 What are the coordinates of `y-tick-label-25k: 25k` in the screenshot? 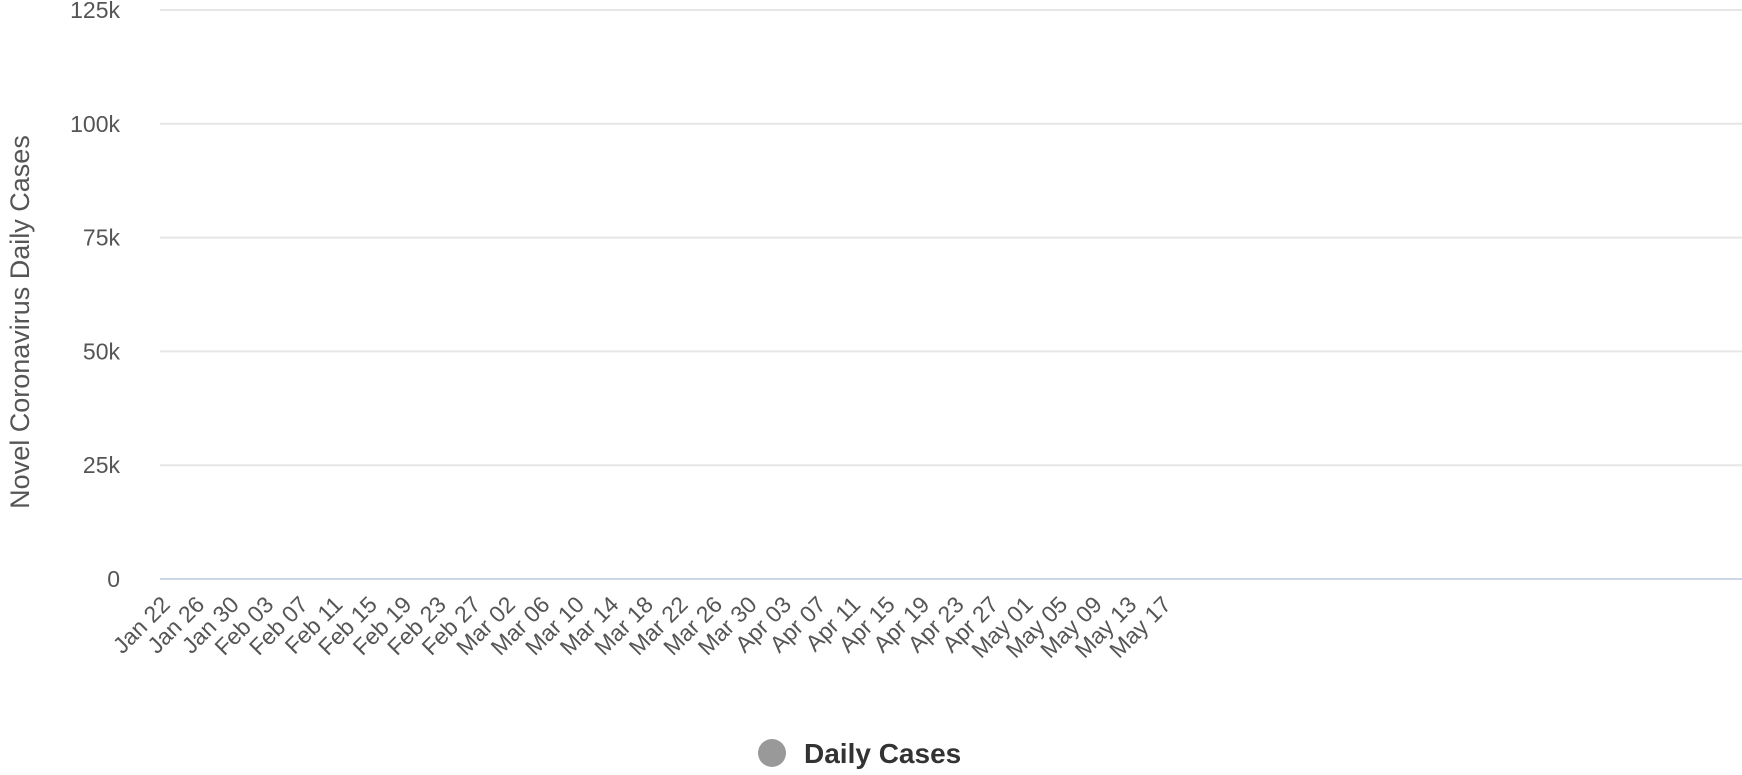 It's located at (102, 465).